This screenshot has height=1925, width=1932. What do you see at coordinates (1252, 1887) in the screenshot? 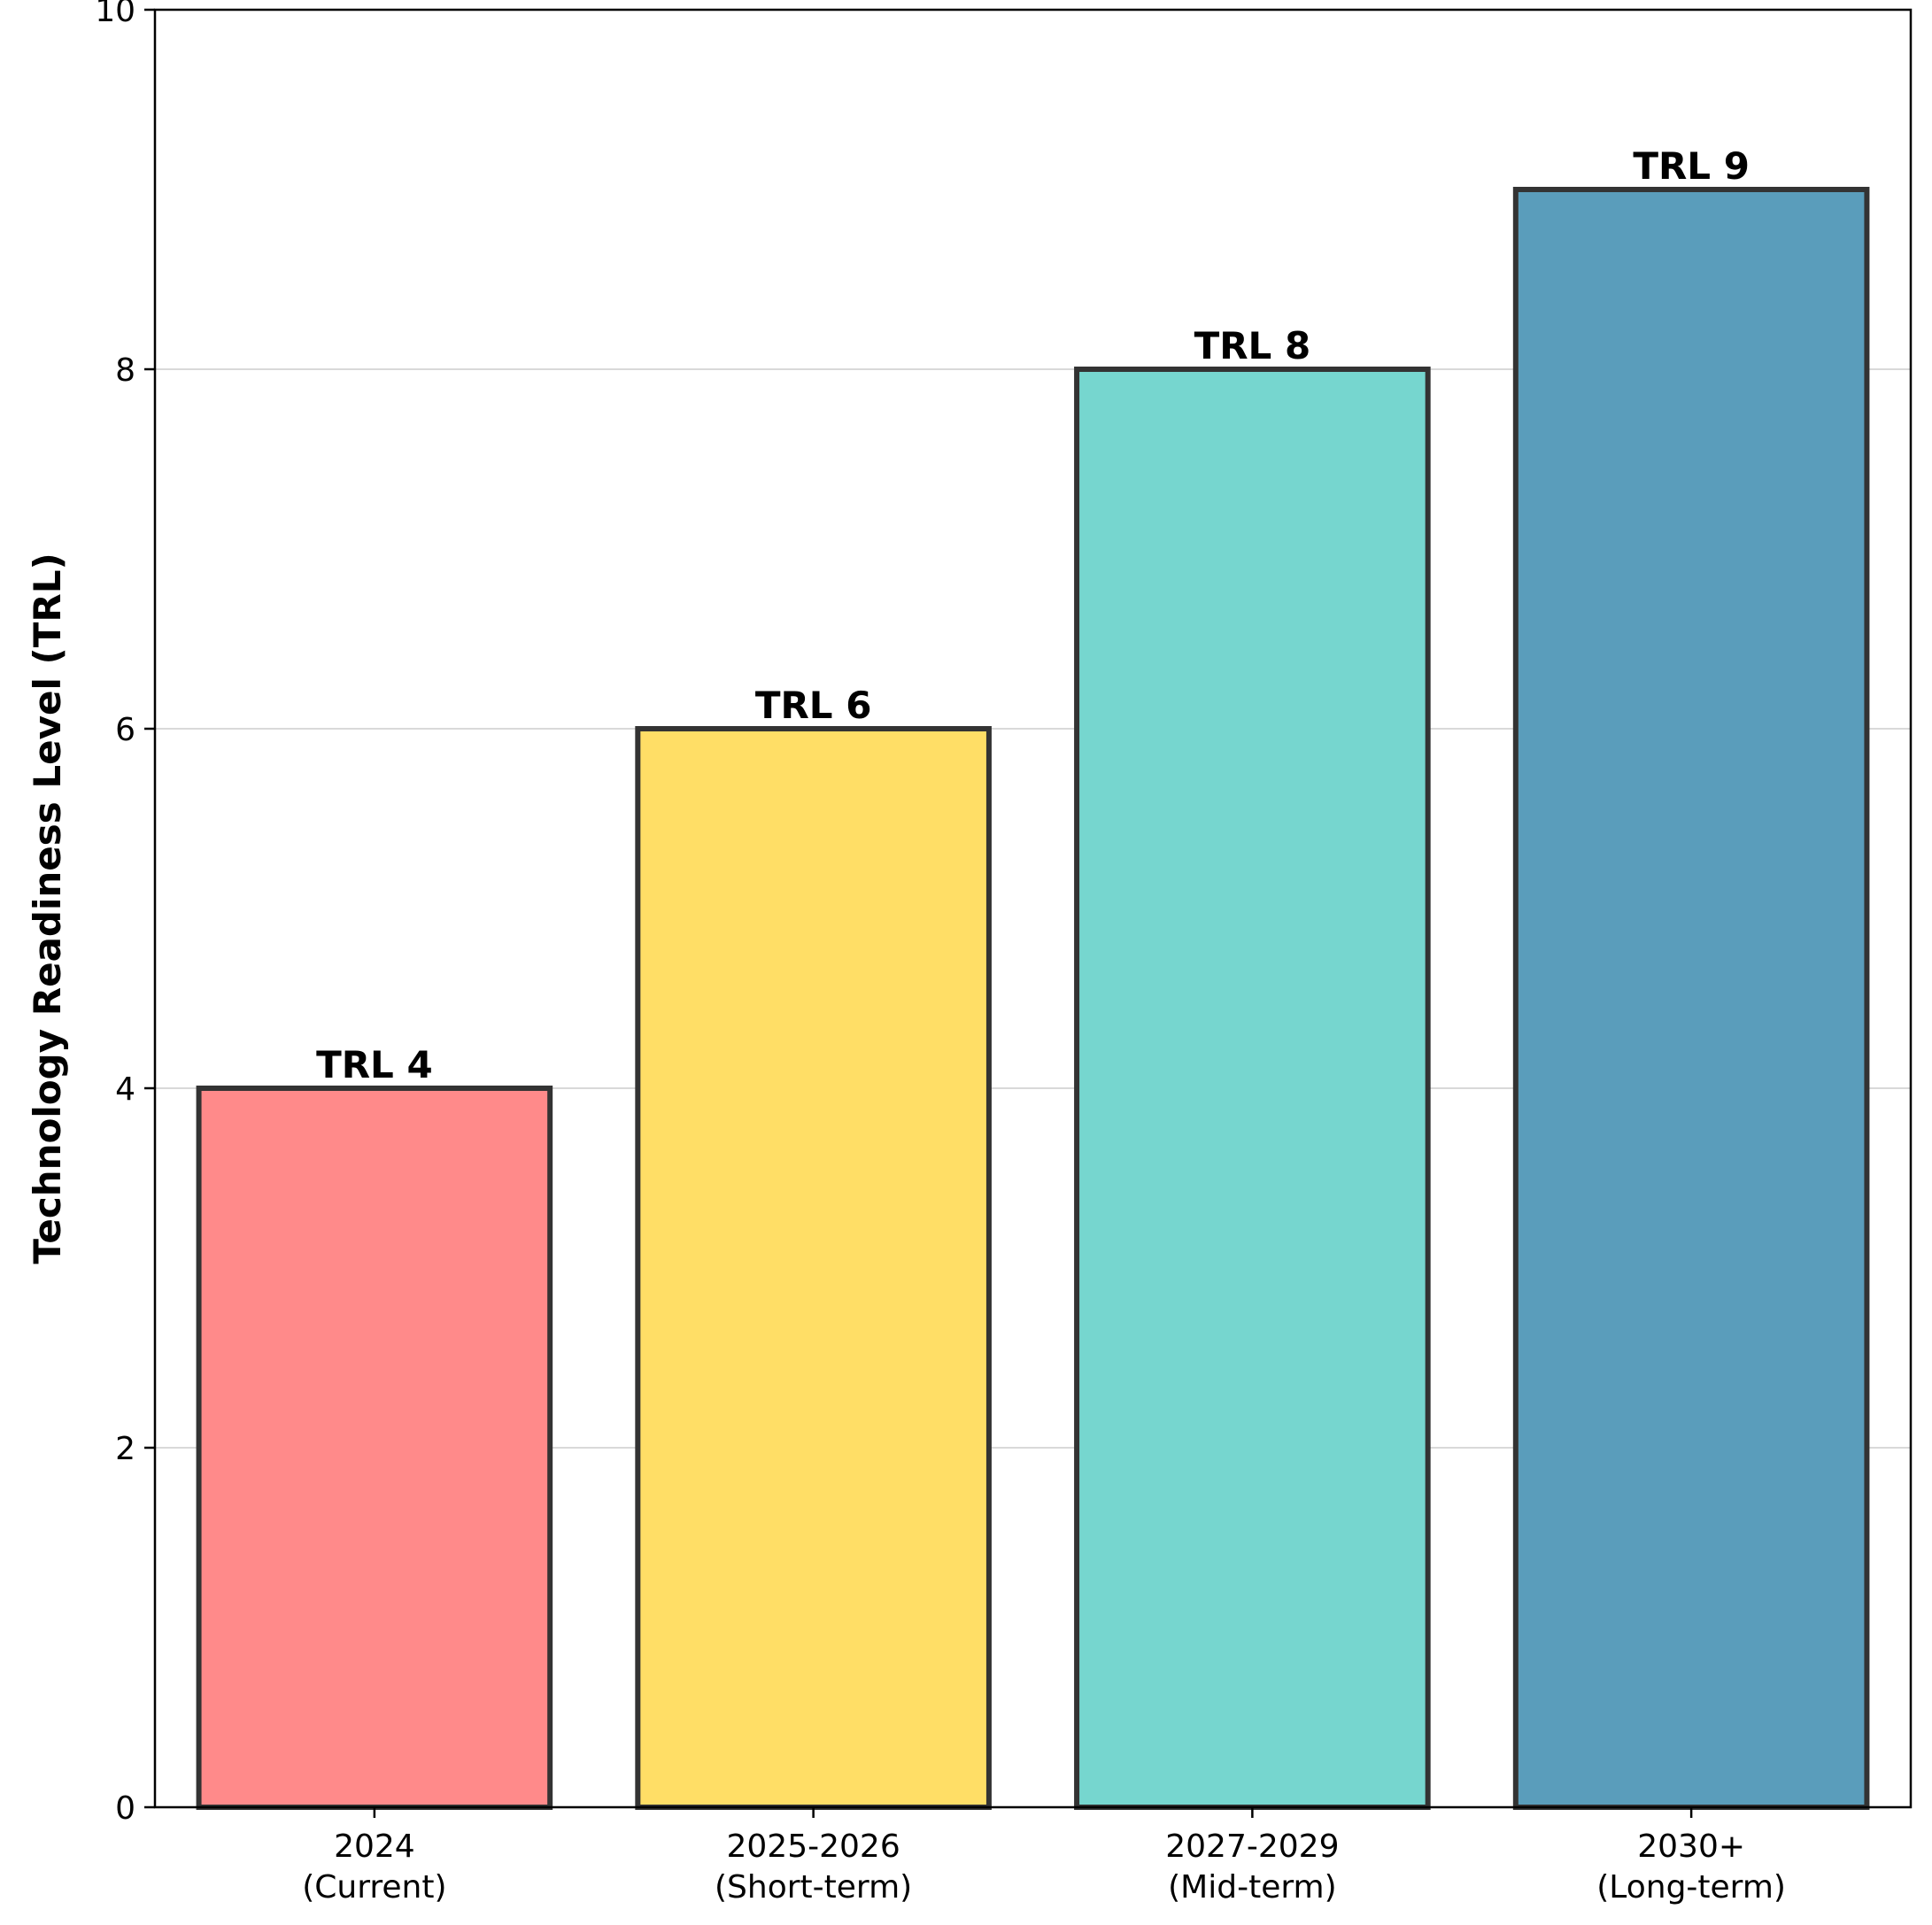
I see `x-tick-label: (Mid-term)` at bounding box center [1252, 1887].